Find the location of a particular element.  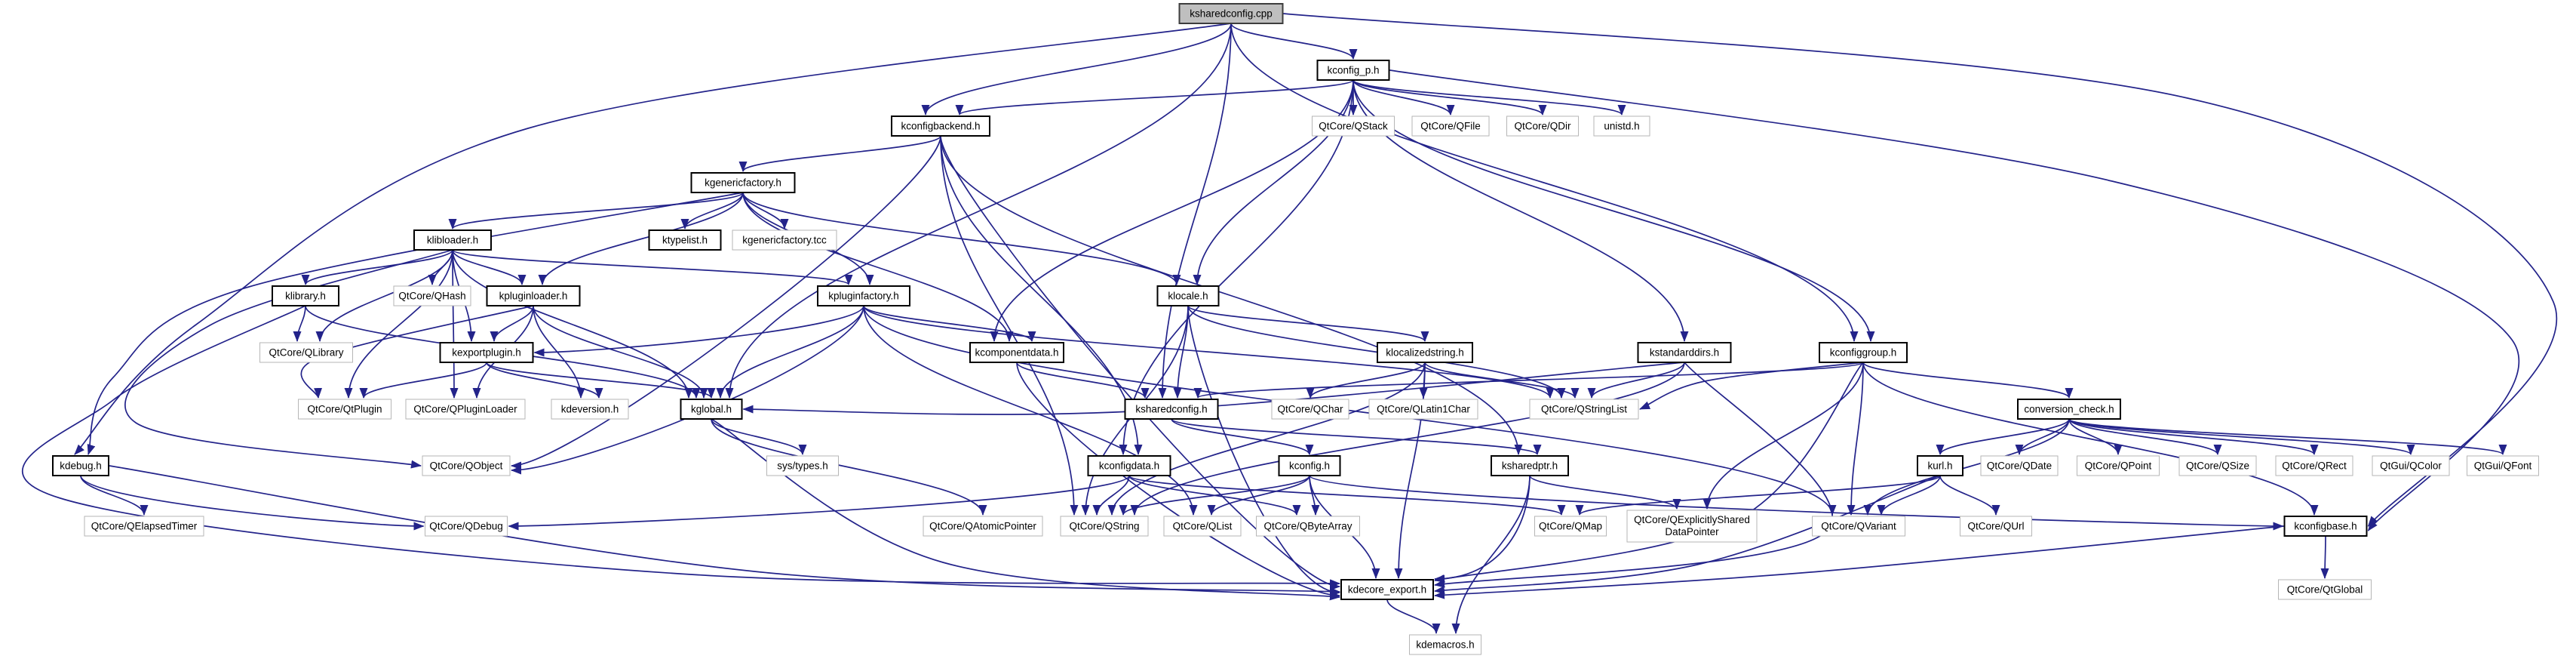

node-label: QtCore/QChar is located at coordinates (1310, 409).